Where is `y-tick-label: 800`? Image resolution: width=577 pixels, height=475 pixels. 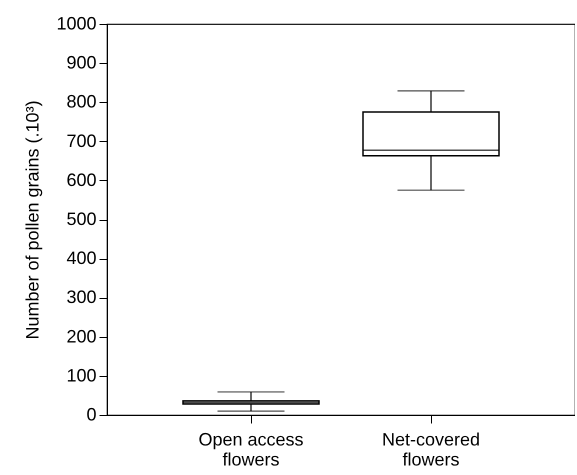
y-tick-label: 800 is located at coordinates (81, 102).